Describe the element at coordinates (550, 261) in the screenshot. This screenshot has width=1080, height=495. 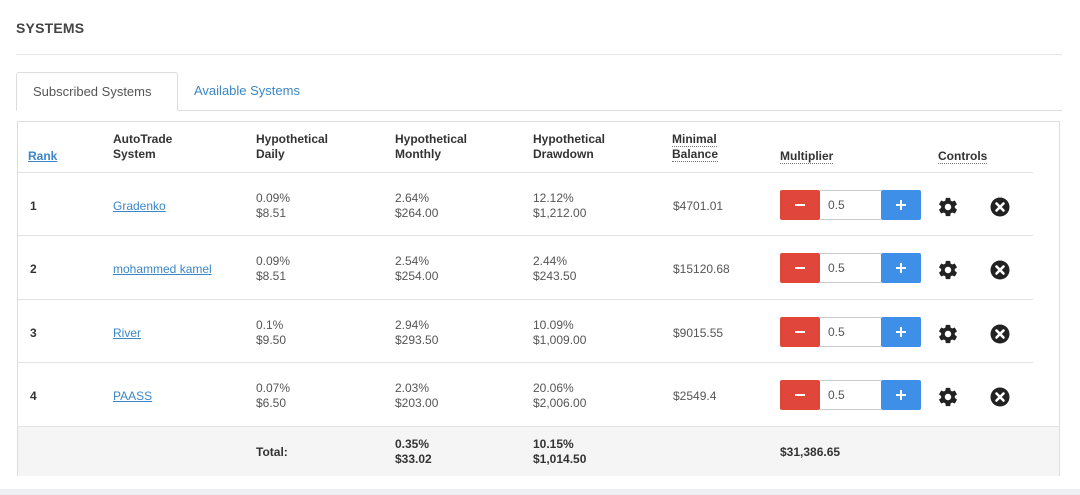
I see `drawdown-pct: 2.44%` at that location.